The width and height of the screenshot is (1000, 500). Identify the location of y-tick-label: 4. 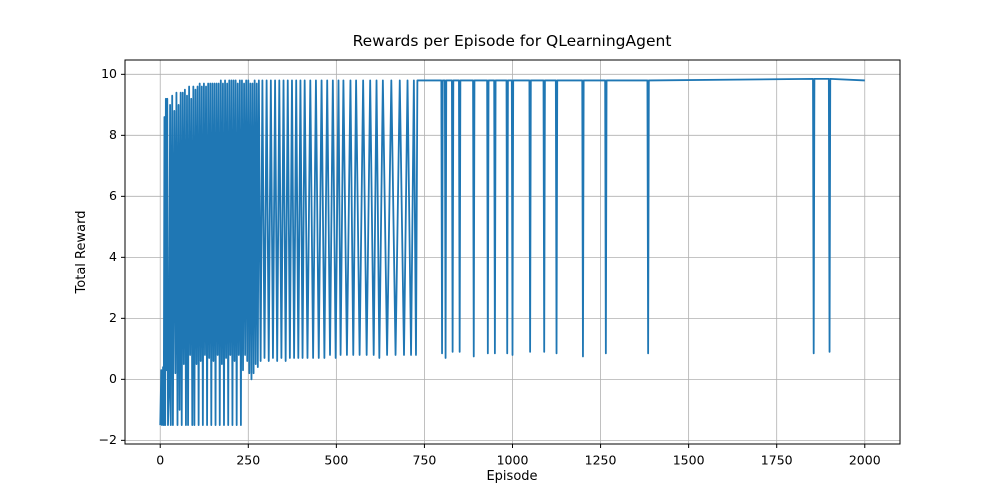
(113, 256).